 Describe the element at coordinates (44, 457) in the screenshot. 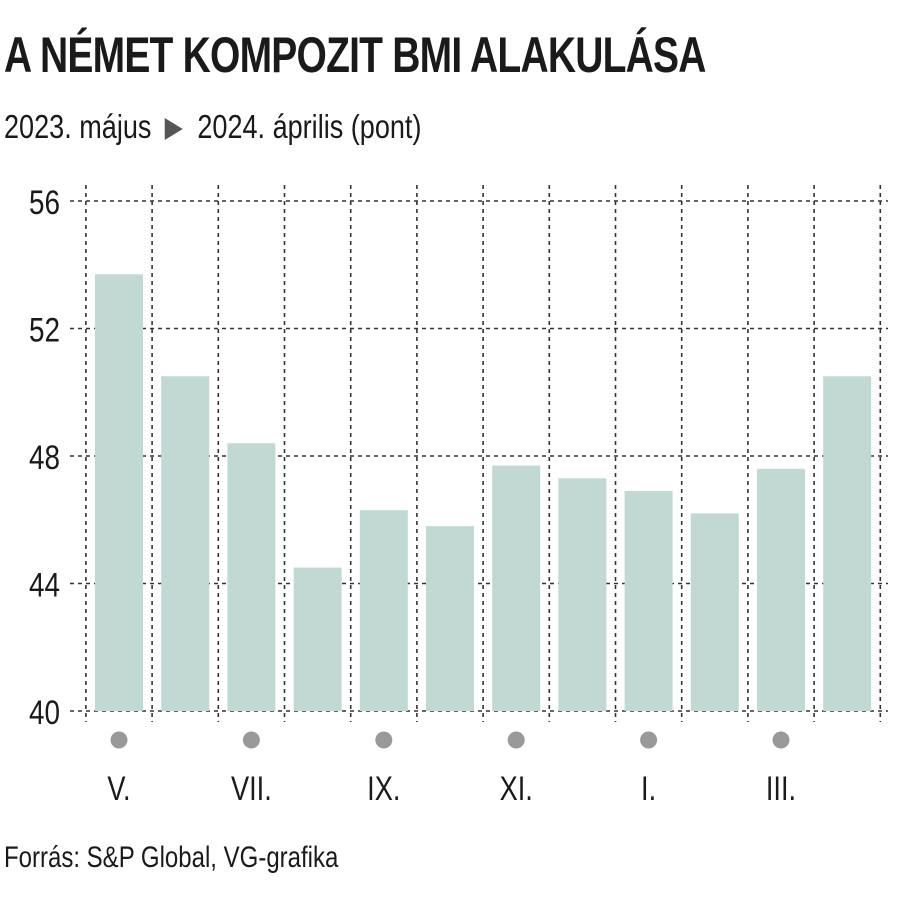

I see `y-tick-label: 48` at that location.